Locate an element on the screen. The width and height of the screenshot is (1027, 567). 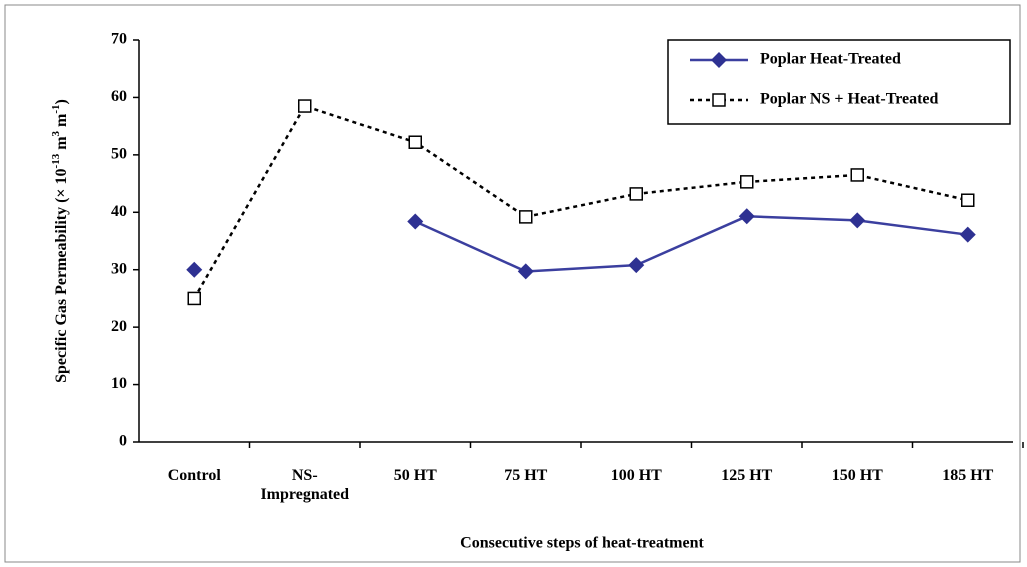
y-tick-label: 30 is located at coordinates (119, 268).